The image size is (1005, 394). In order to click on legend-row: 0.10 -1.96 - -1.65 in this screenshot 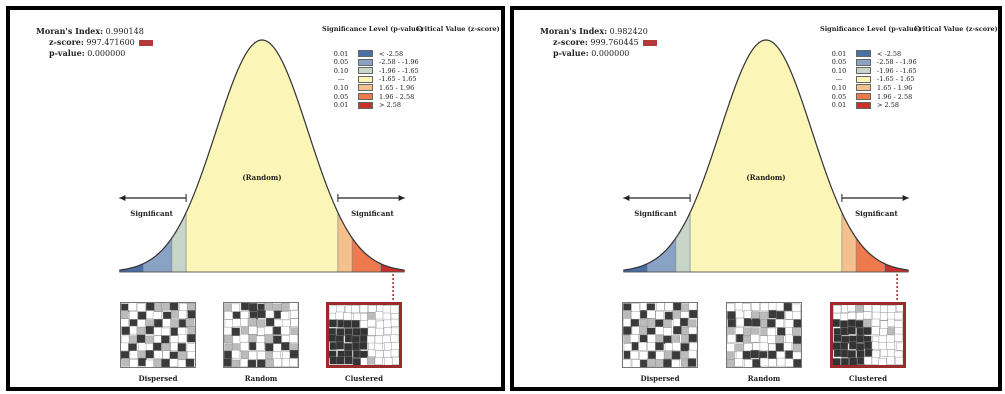, I will do `click(373, 70)`.